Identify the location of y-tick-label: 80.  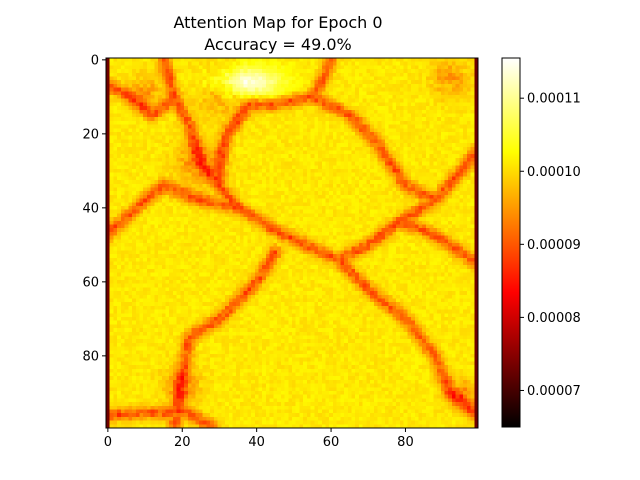
(90, 356).